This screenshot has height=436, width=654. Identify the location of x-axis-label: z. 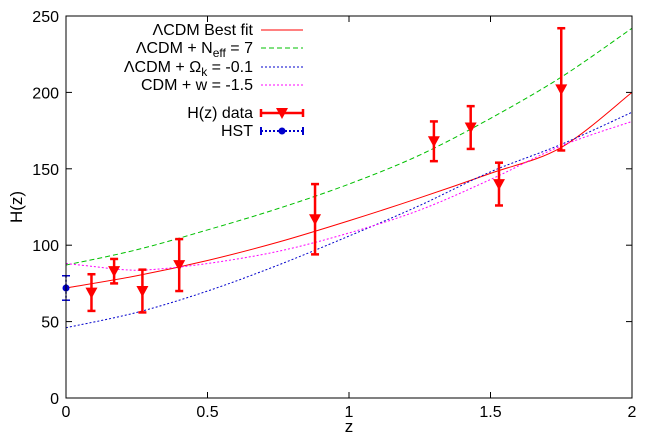
(349, 426).